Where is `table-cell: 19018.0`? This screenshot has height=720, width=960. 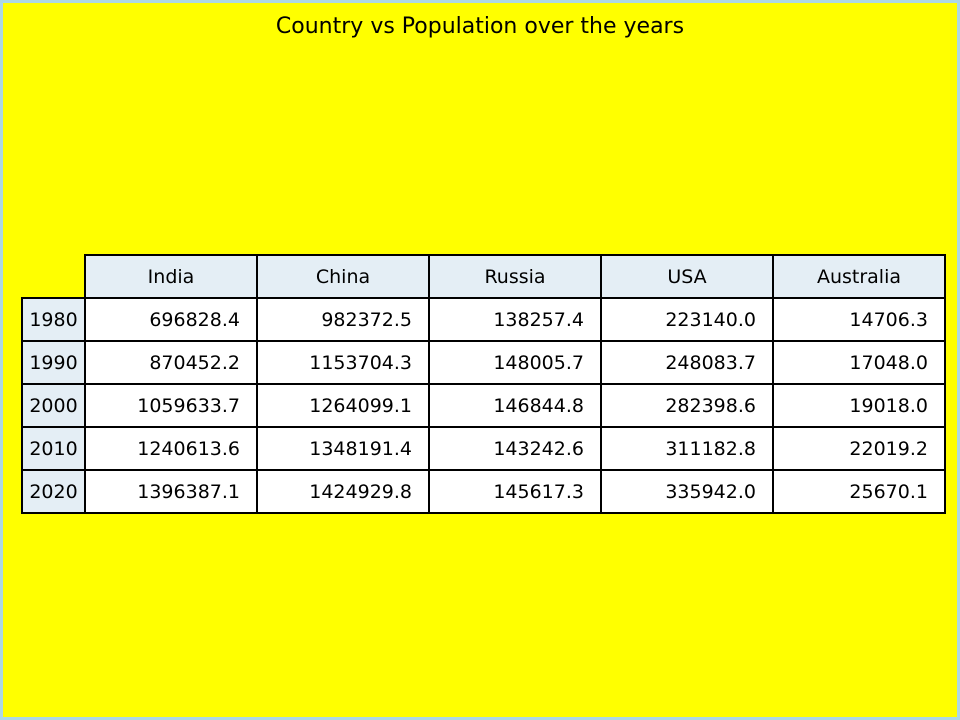 table-cell: 19018.0 is located at coordinates (859, 405).